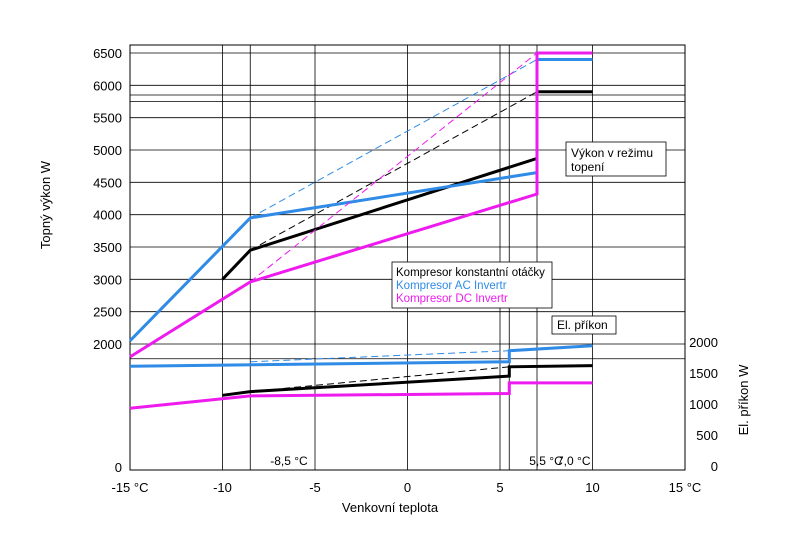 The image size is (800, 560). What do you see at coordinates (499, 487) in the screenshot?
I see `x-tick-label: 5` at bounding box center [499, 487].